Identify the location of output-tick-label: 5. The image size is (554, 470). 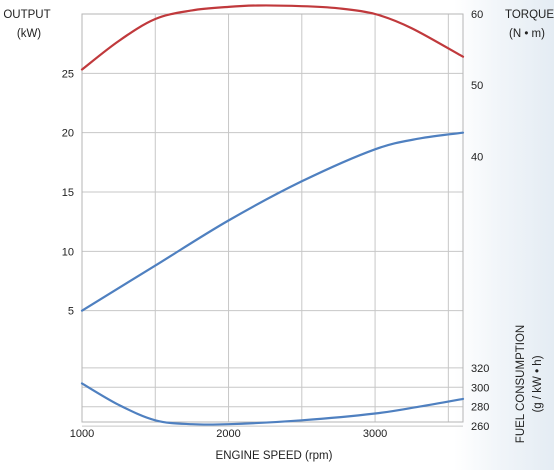
(71, 312).